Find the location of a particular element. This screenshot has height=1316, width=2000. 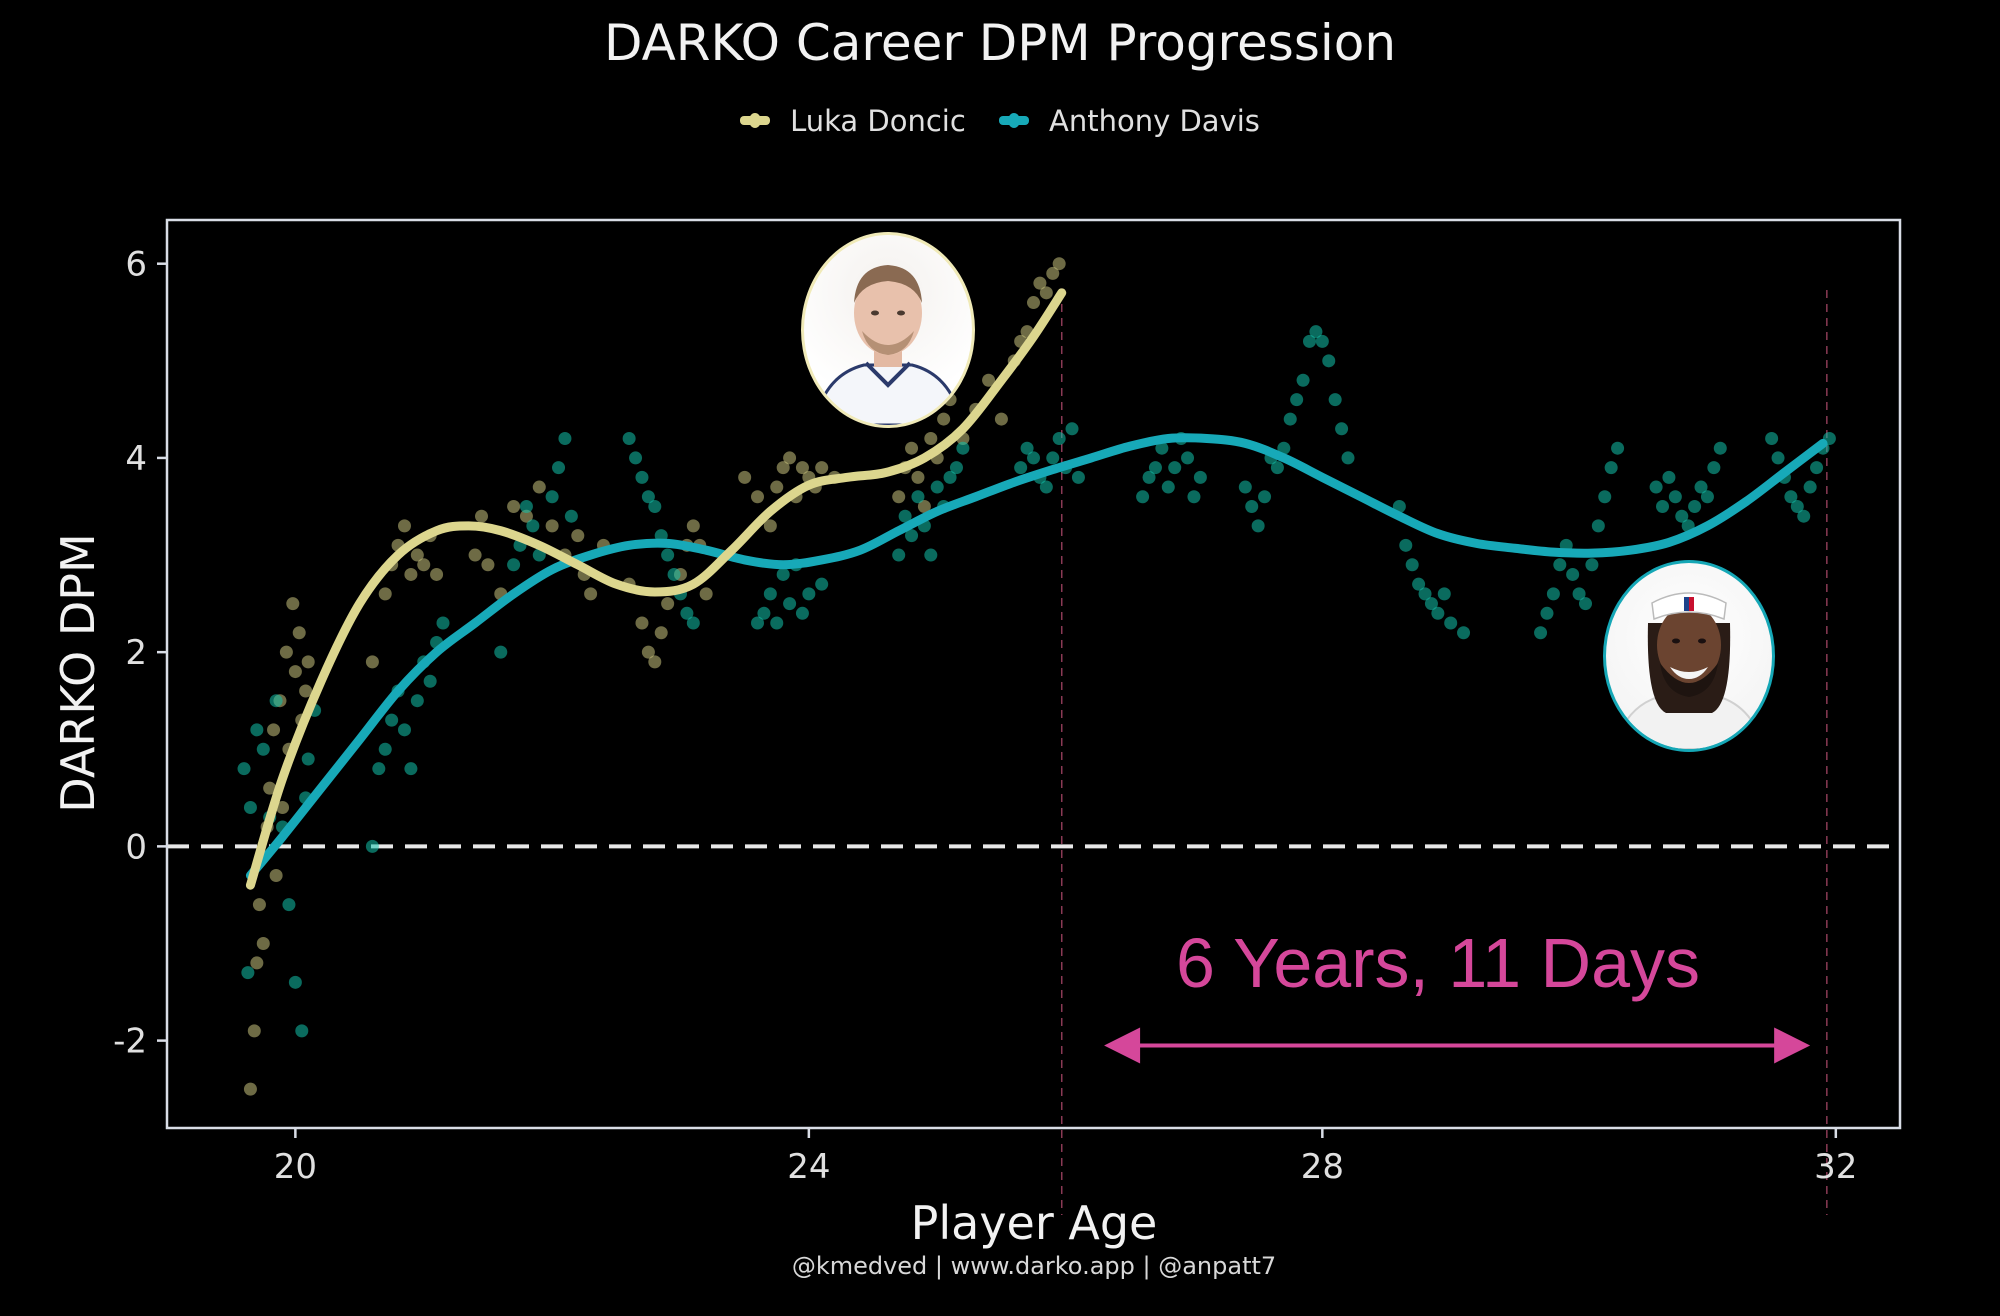

legend-label-luka: Luka Doncic is located at coordinates (878, 120).